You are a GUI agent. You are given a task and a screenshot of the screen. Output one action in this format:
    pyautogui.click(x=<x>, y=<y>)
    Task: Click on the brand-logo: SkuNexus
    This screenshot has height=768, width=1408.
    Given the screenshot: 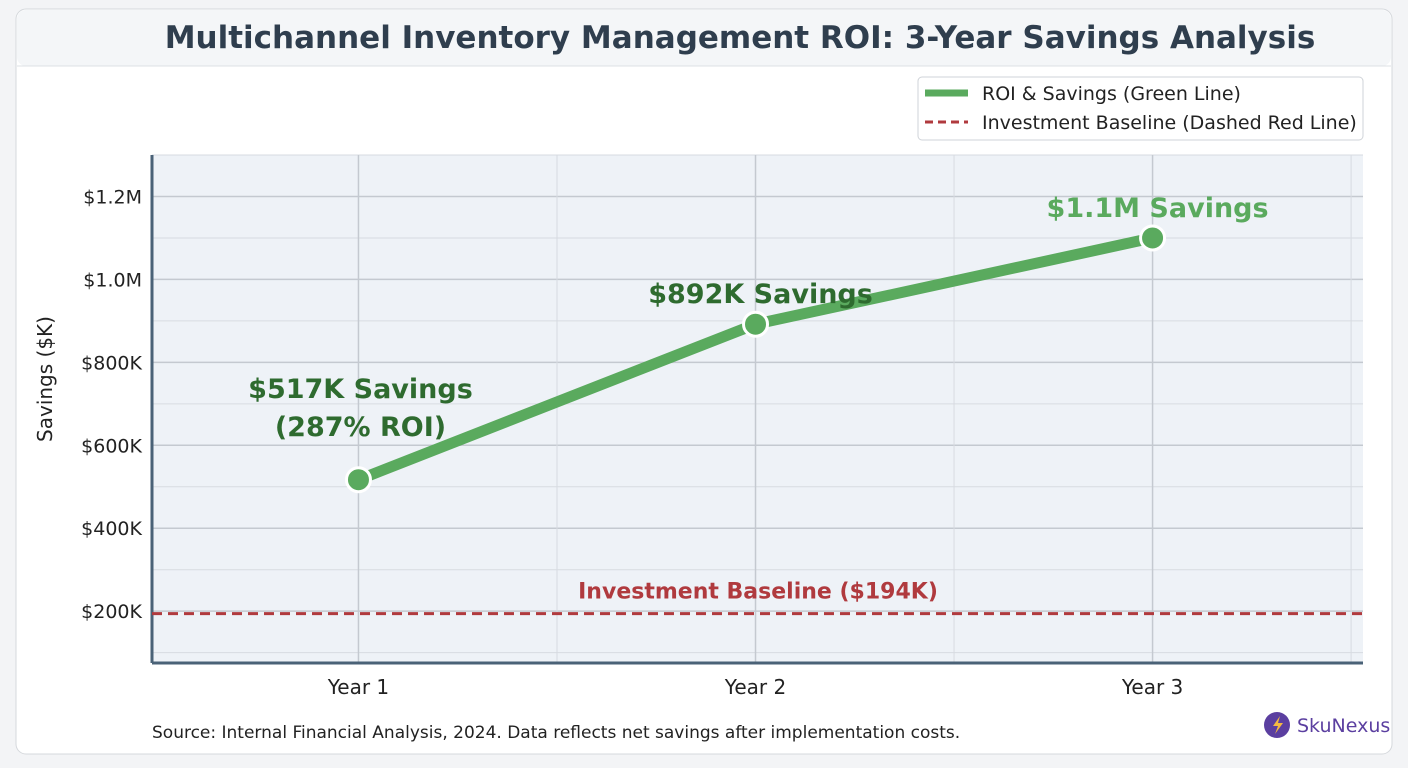 What is the action you would take?
    pyautogui.click(x=1327, y=725)
    